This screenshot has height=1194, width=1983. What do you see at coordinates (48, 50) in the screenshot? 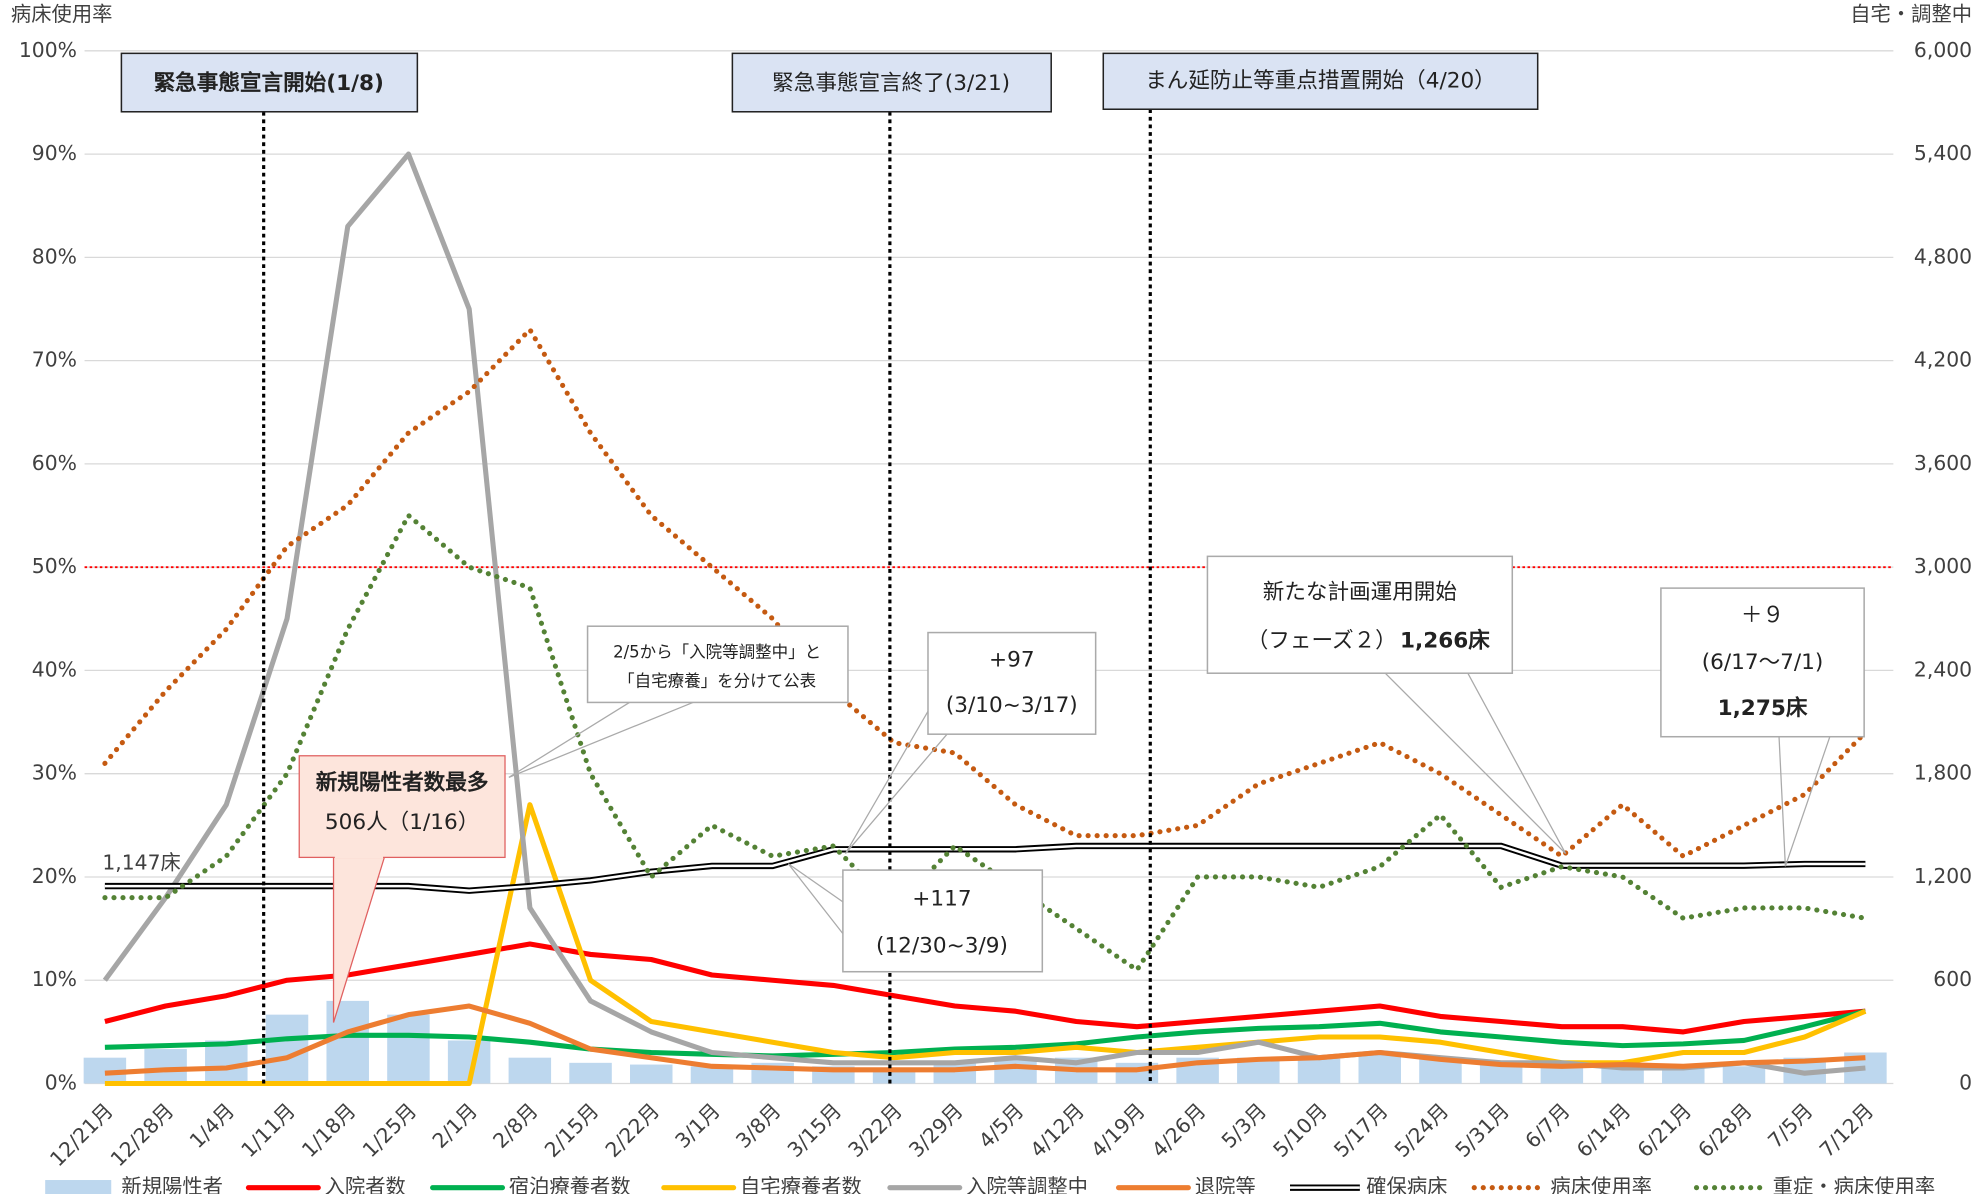
I see `y-tick-label: 100%` at bounding box center [48, 50].